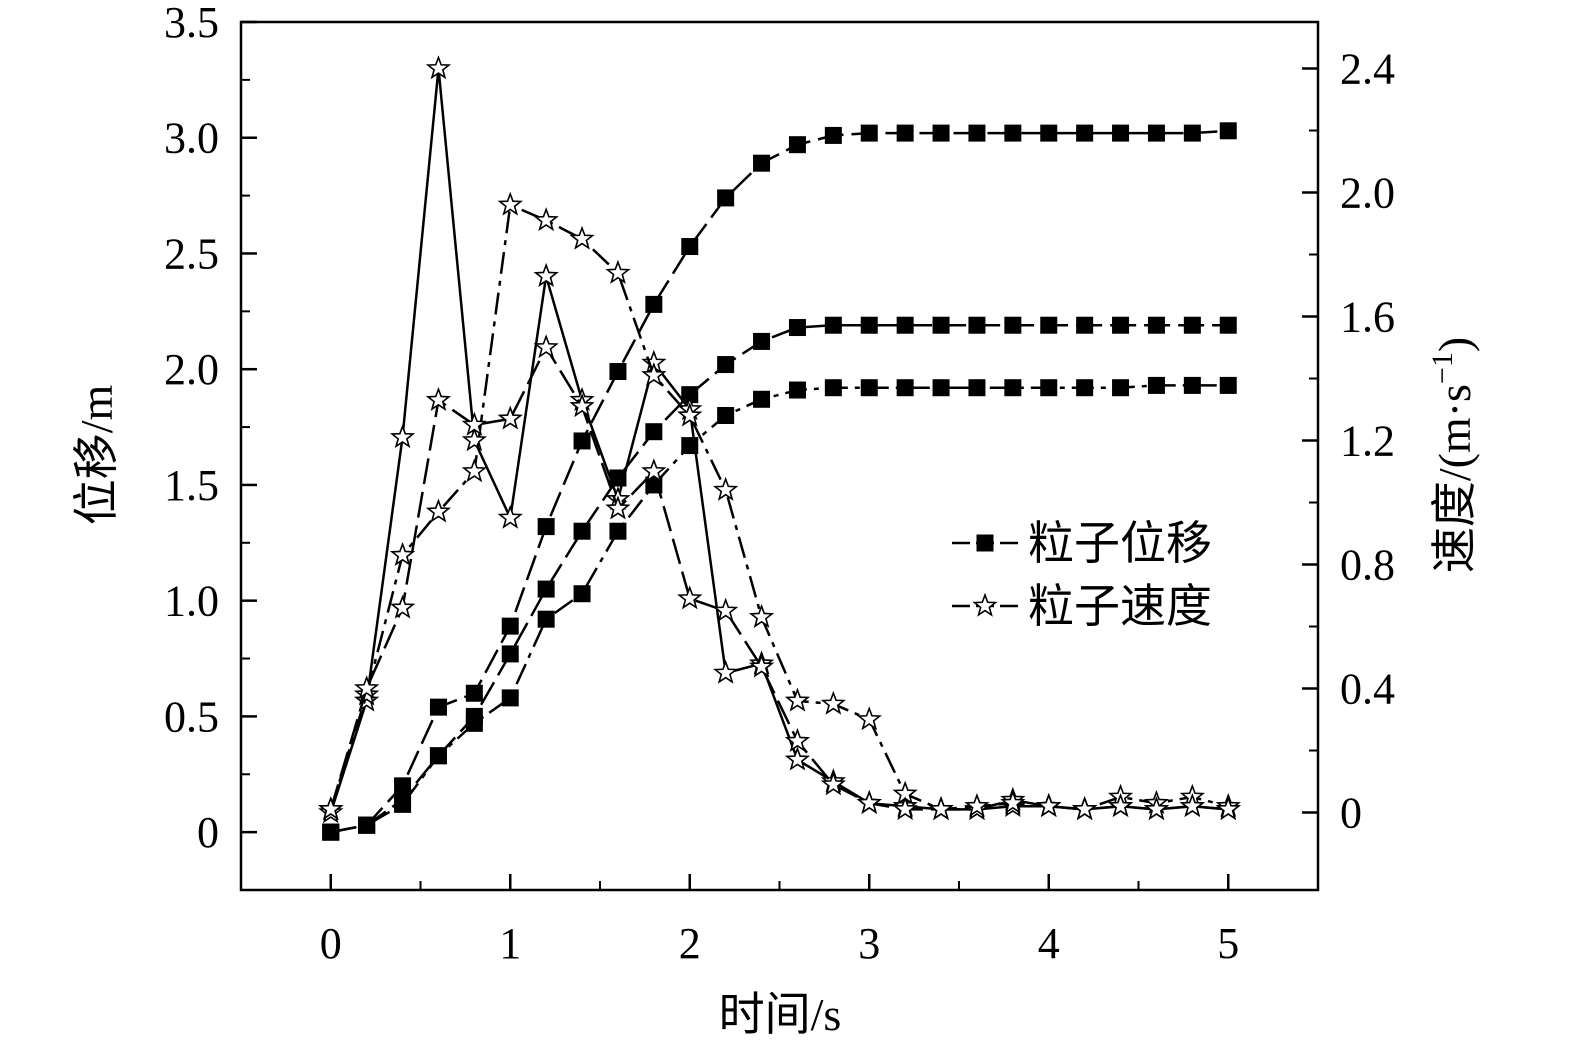 The image size is (1575, 1052). What do you see at coordinates (191, 601) in the screenshot?
I see `y-left-tick-label-2: 1.0` at bounding box center [191, 601].